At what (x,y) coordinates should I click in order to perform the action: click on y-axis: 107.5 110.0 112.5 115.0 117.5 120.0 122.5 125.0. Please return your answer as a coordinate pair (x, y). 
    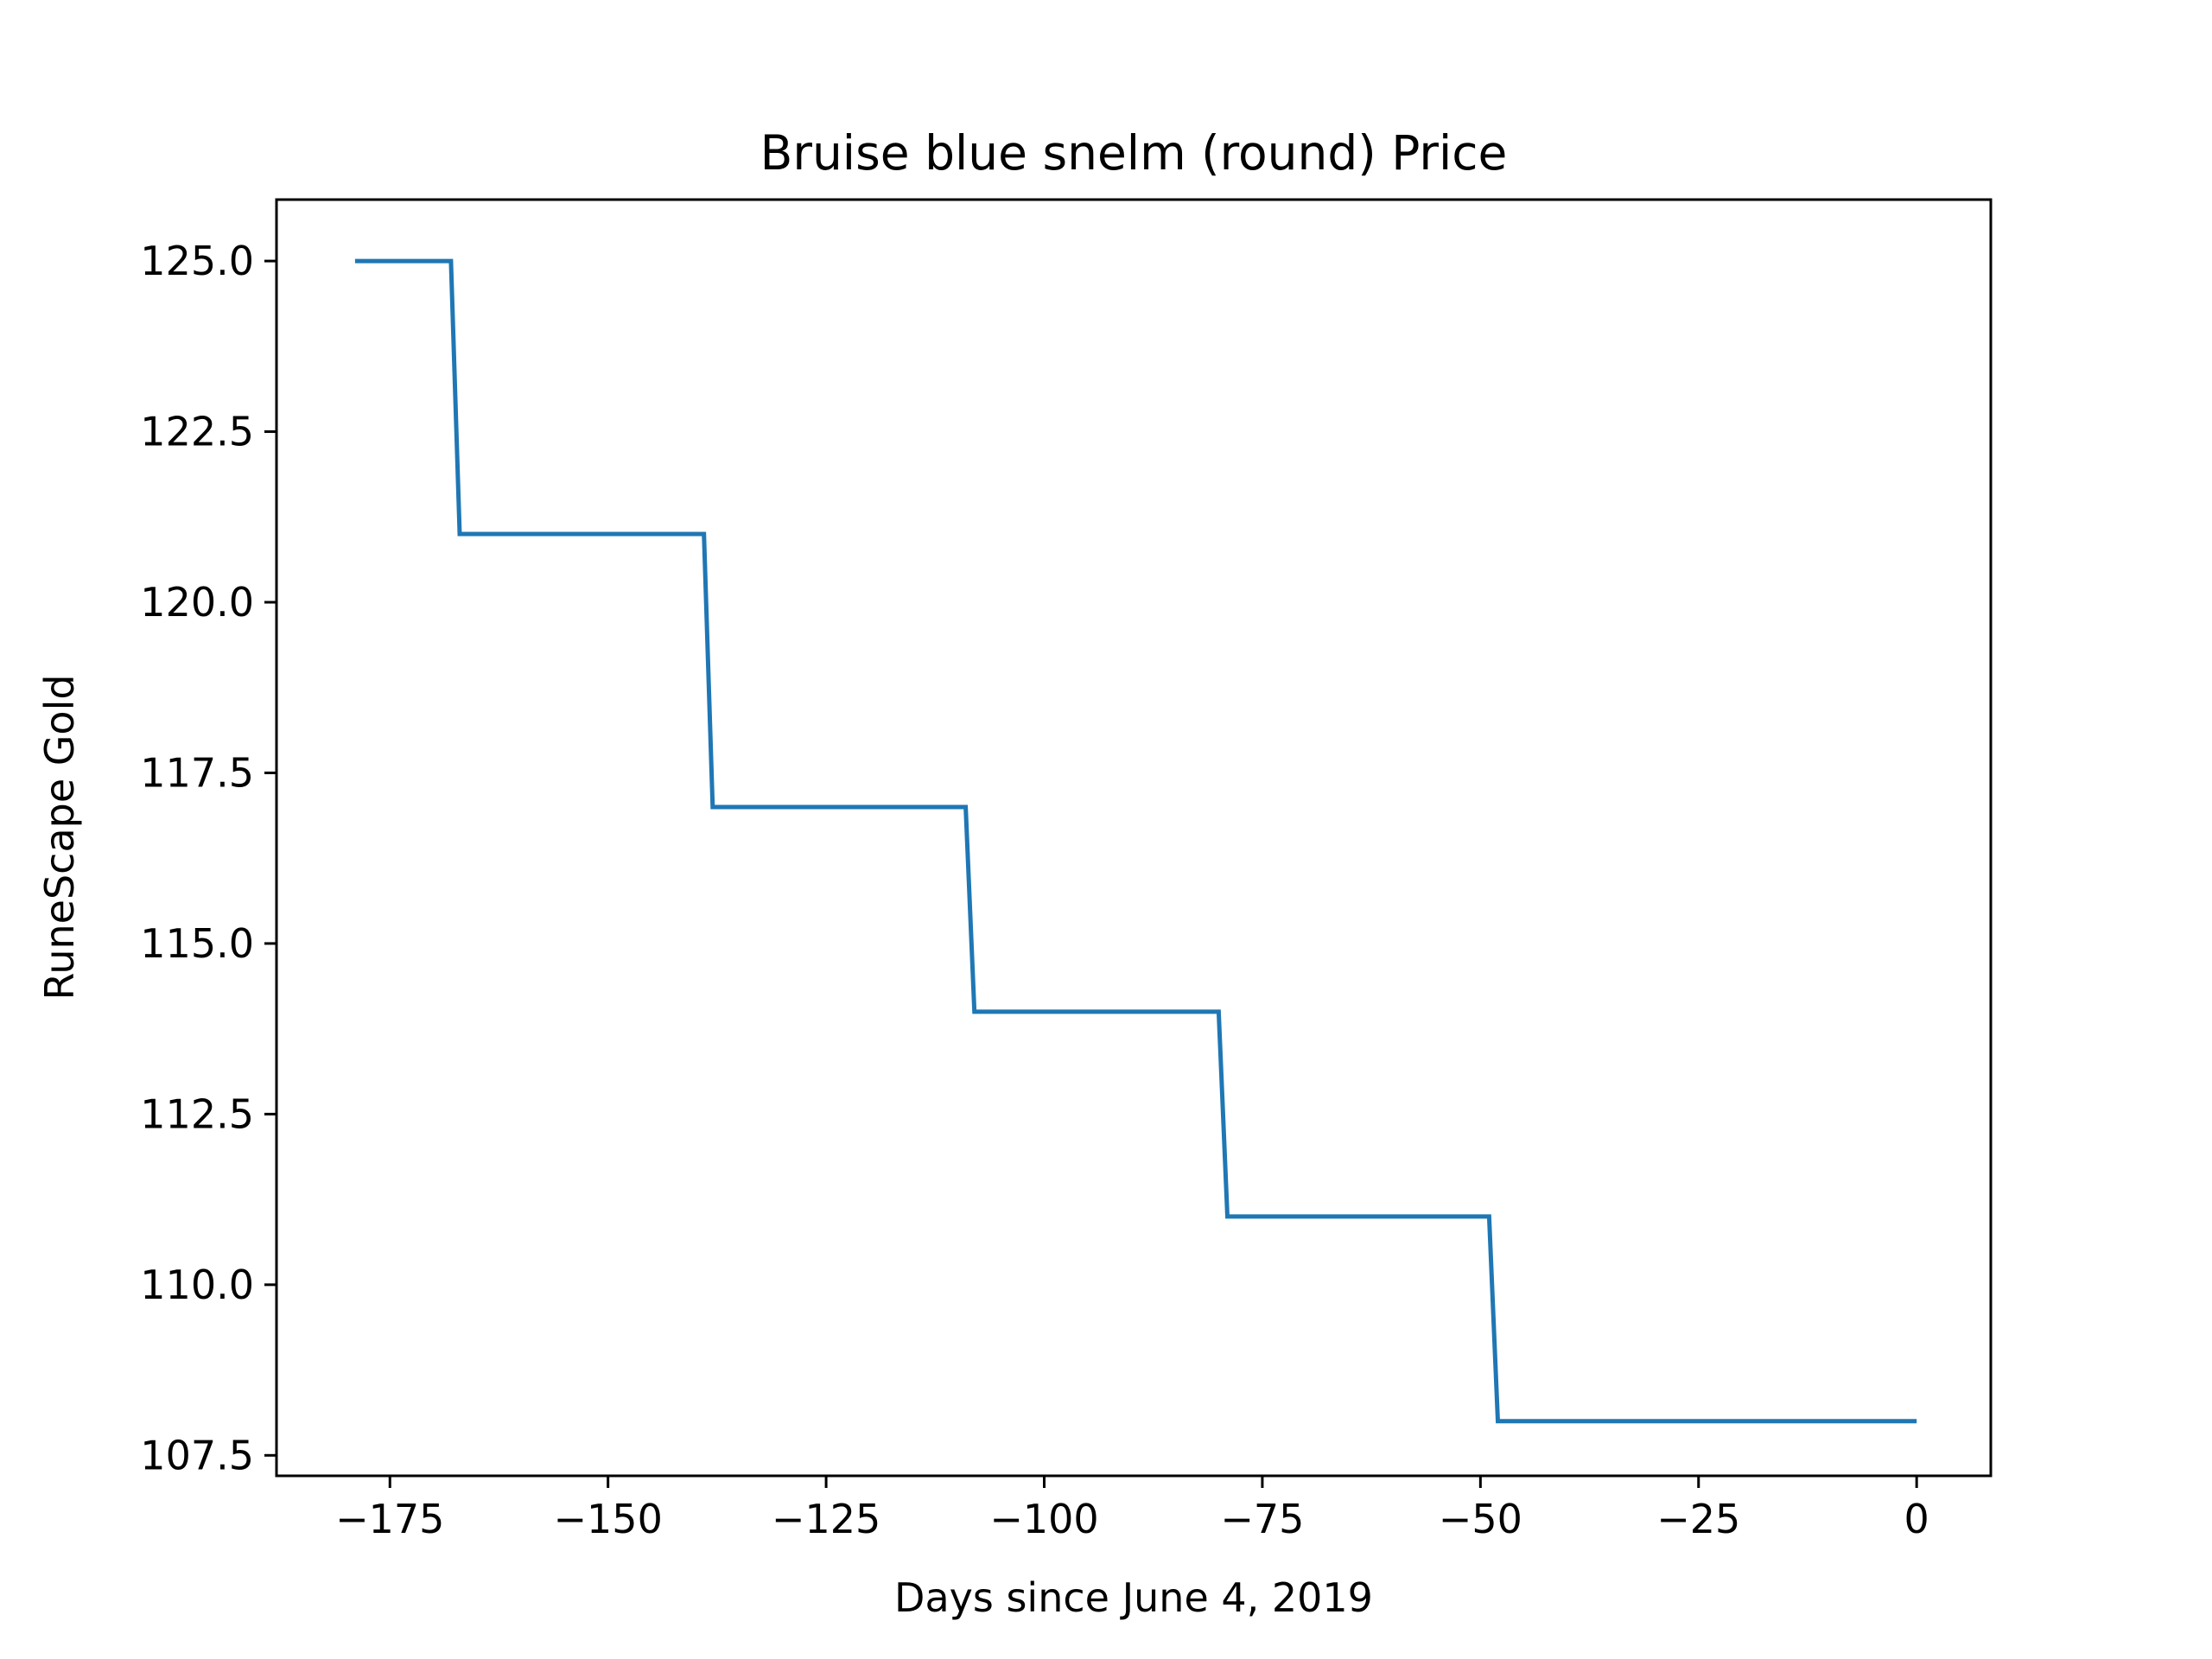
    Looking at the image, I should click on (208, 858).